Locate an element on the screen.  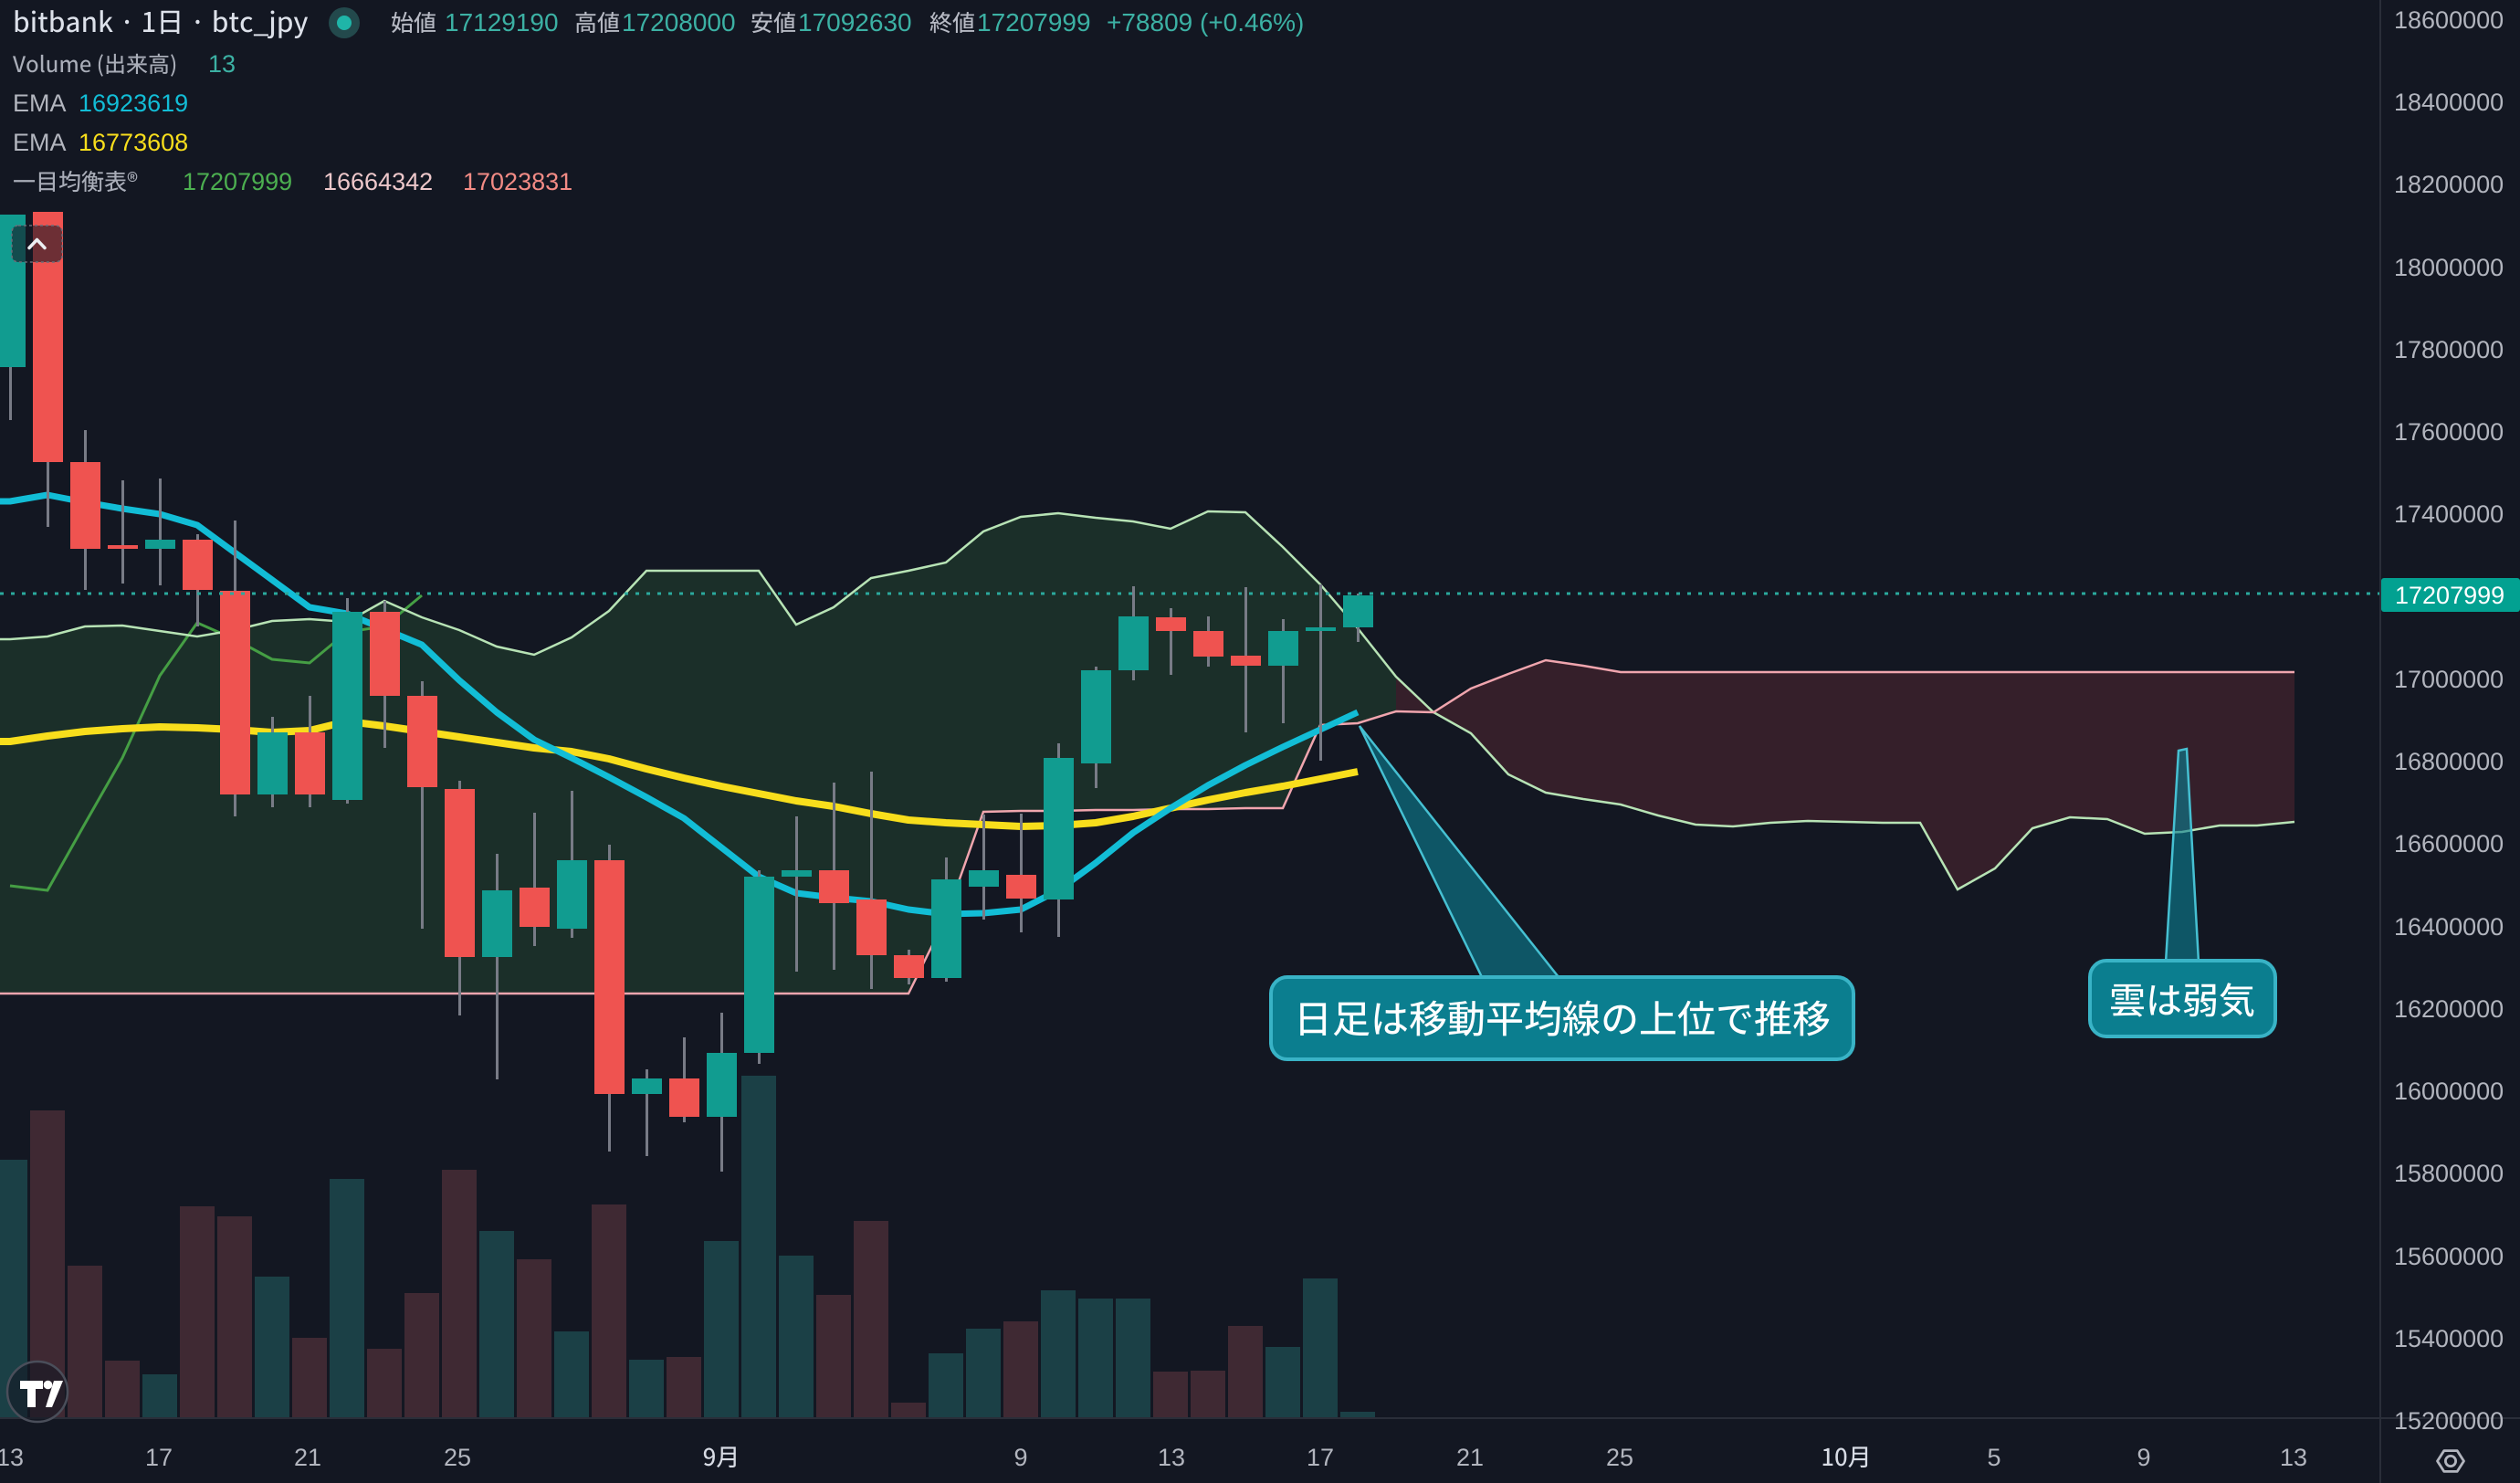
svg-text: 15200000 is located at coordinates (2449, 1421).